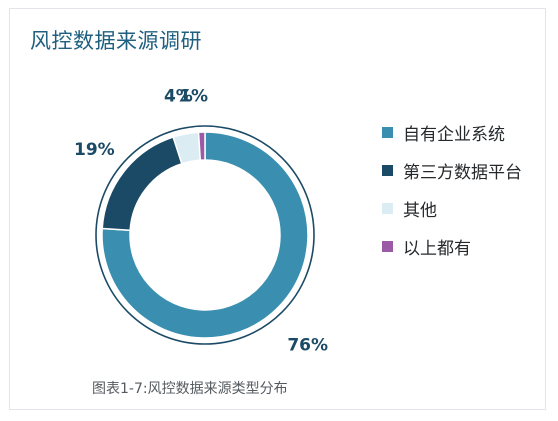  Describe the element at coordinates (201, 146) in the screenshot. I see `slice-all` at that location.